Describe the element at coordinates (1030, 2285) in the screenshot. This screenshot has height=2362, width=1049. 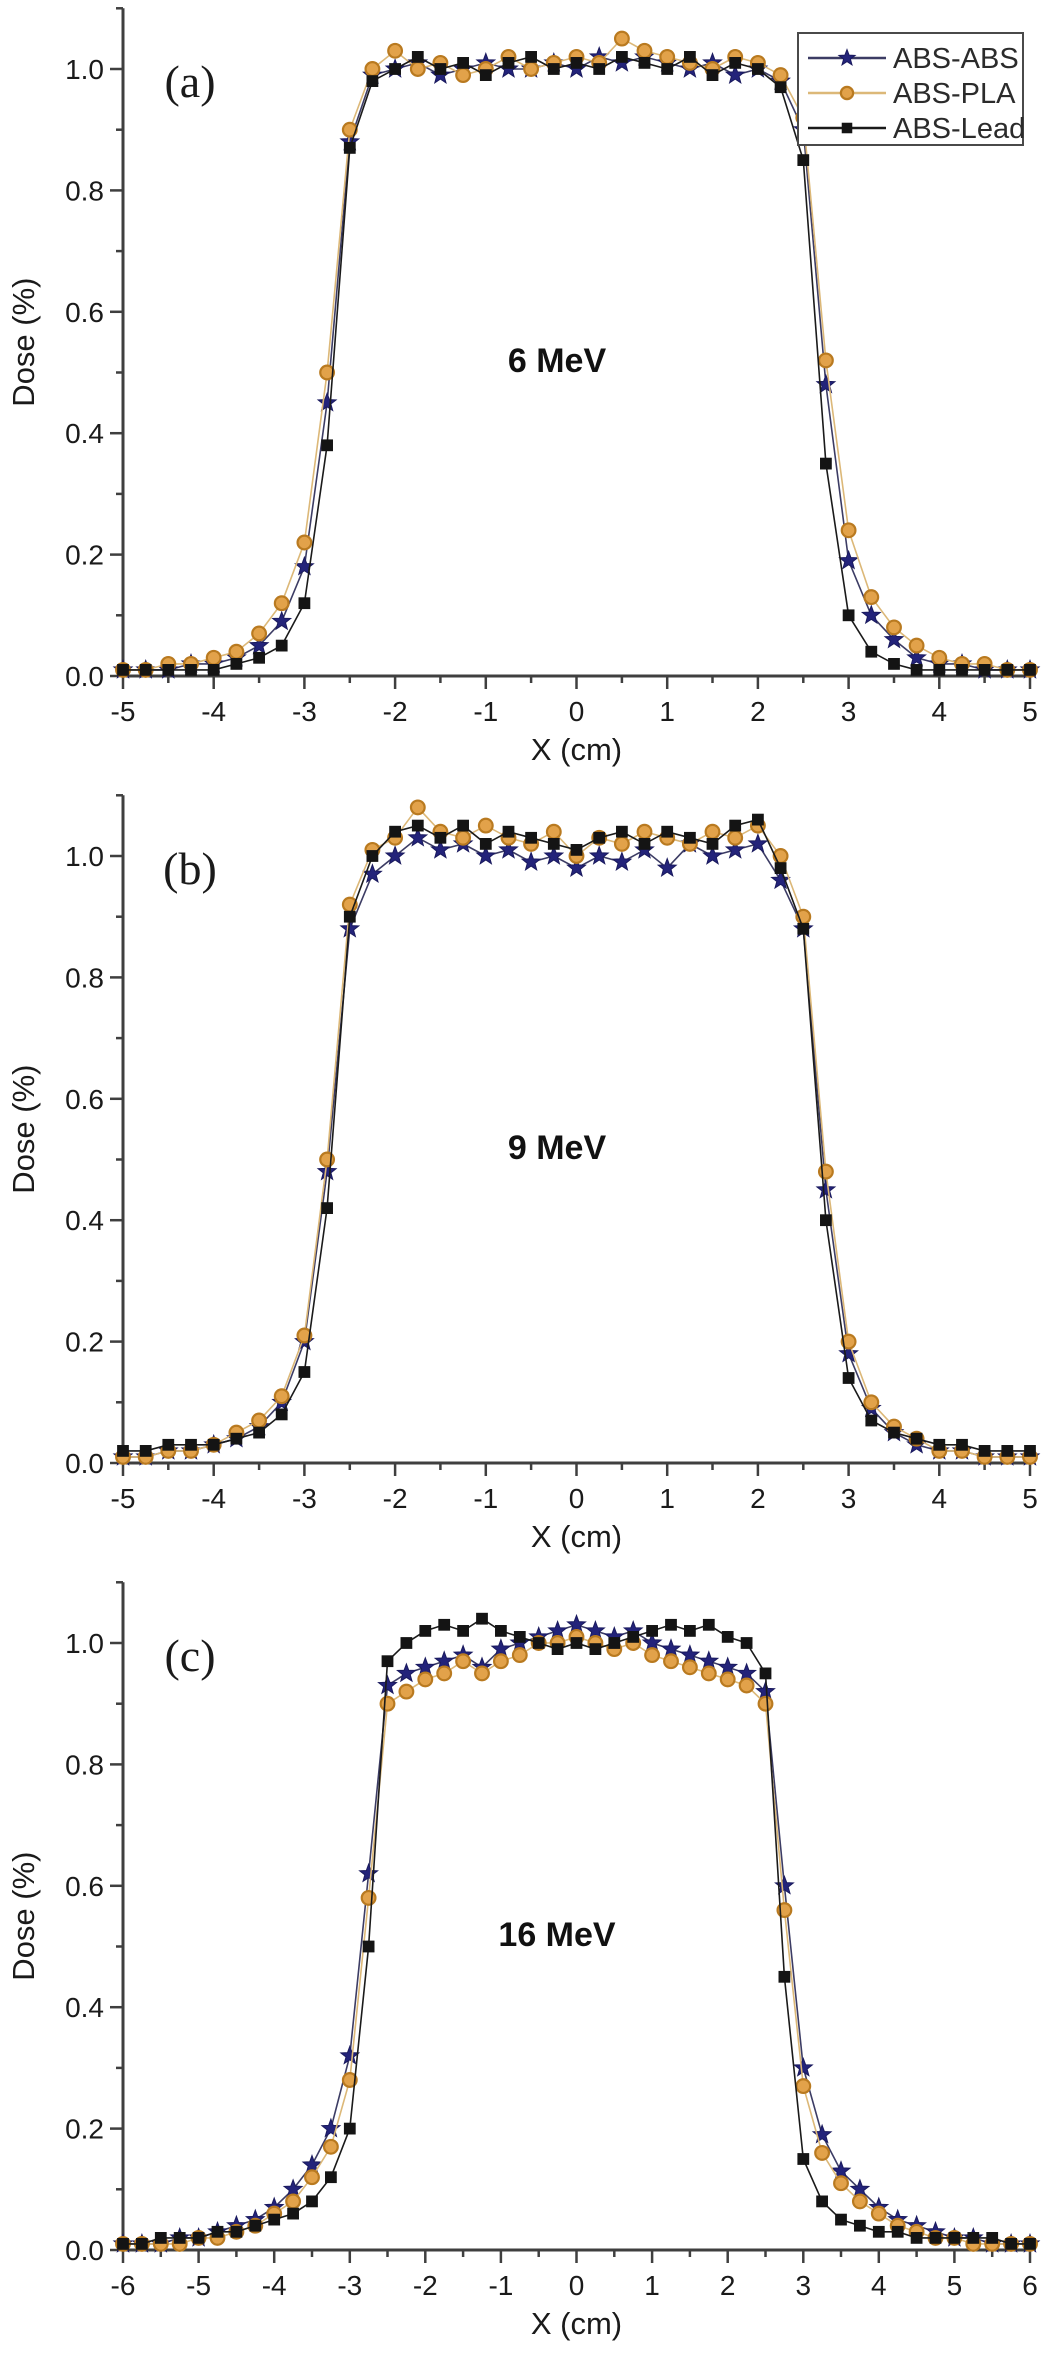
I see `svg-text: 6` at that location.